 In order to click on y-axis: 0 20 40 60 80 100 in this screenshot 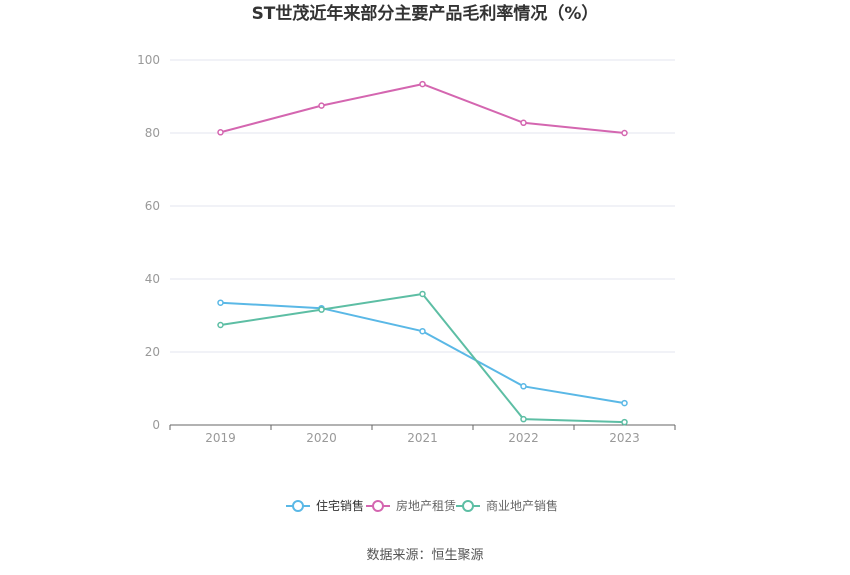, I will do `click(148, 242)`.